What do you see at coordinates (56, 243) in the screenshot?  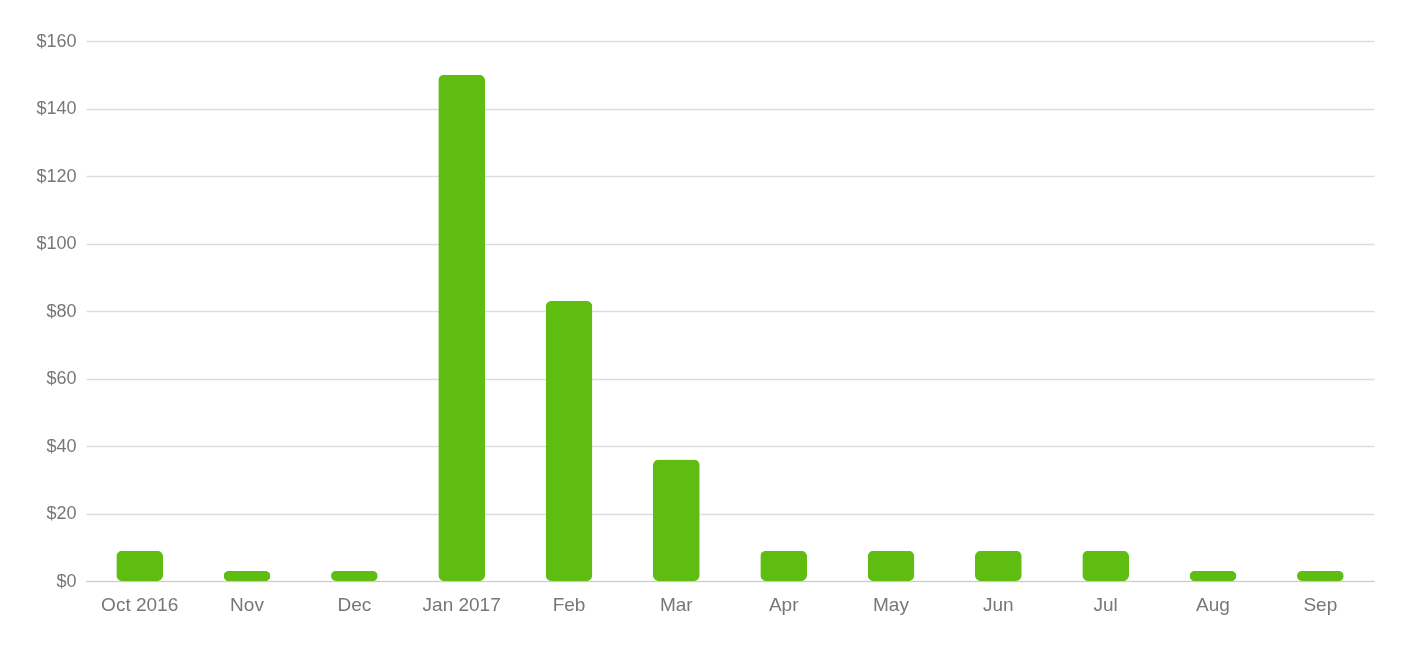 I see `y-tick-label: $100` at bounding box center [56, 243].